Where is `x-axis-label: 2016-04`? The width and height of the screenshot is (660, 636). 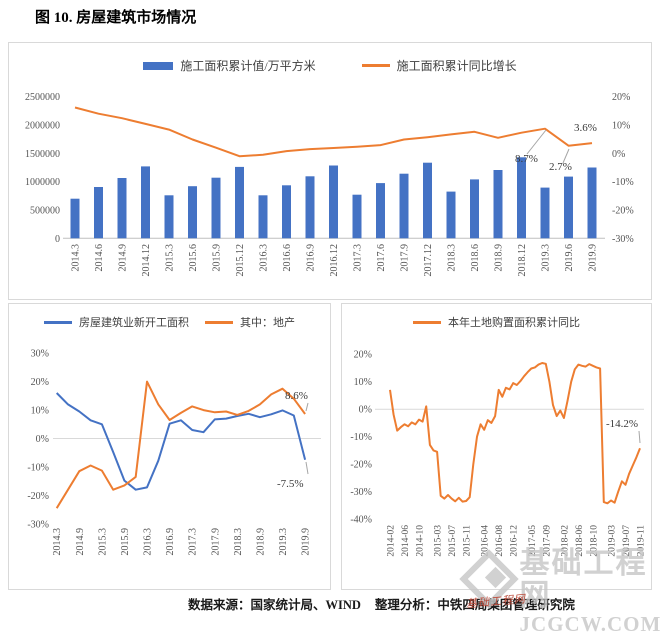 x-axis-label: 2016-04 is located at coordinates (486, 541).